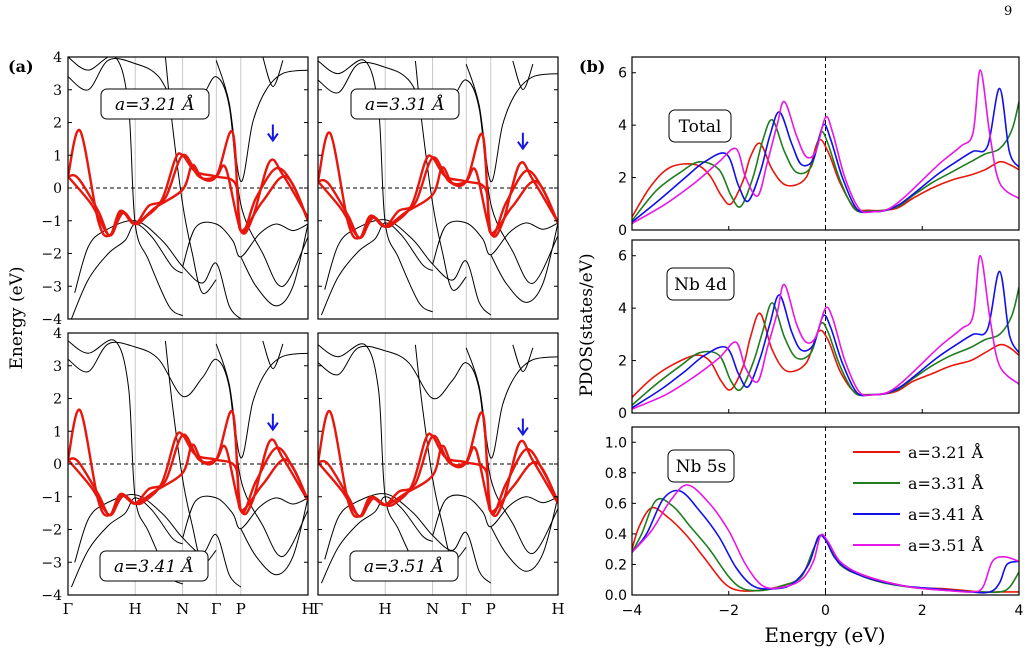  I want to click on panel-label-b: (b), so click(592, 66).